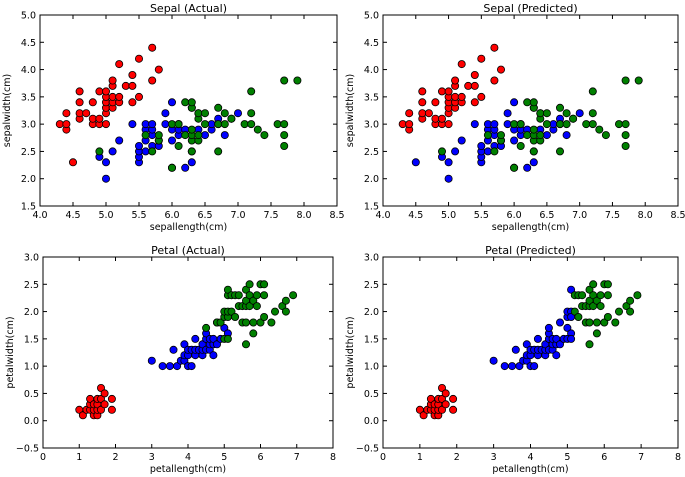 The image size is (685, 477). I want to click on sepal-actual-xtick-label: 7.5, so click(270, 215).